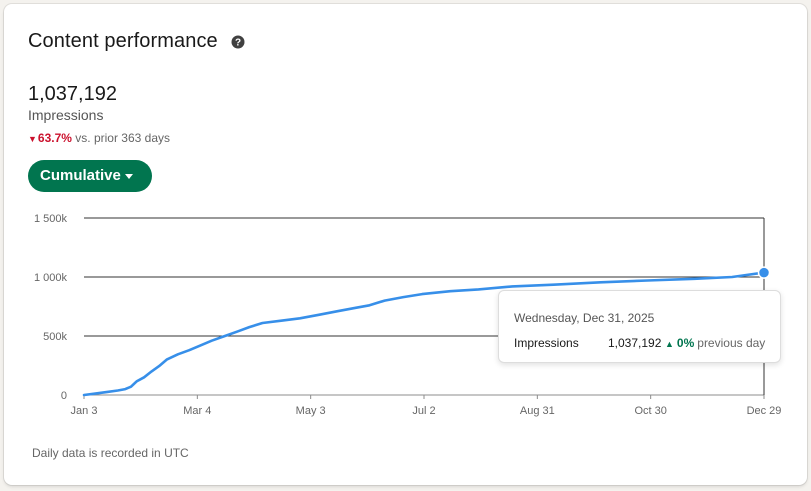 The height and width of the screenshot is (491, 811). Describe the element at coordinates (311, 411) in the screenshot. I see `x-tick-label: May 3` at that location.